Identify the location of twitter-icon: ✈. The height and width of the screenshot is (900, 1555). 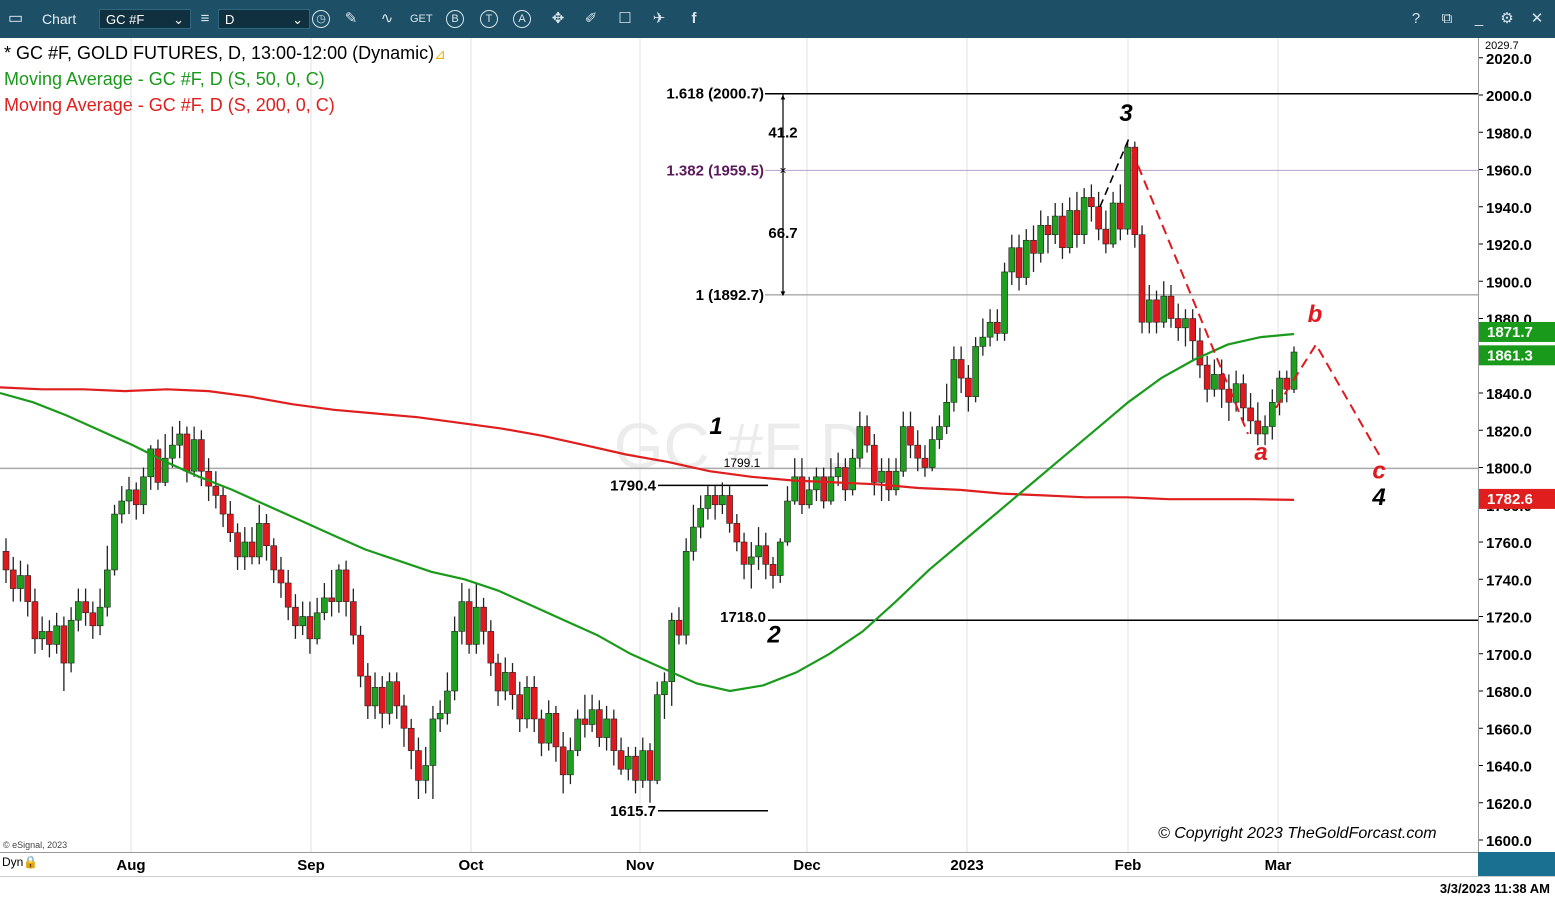
(659, 18).